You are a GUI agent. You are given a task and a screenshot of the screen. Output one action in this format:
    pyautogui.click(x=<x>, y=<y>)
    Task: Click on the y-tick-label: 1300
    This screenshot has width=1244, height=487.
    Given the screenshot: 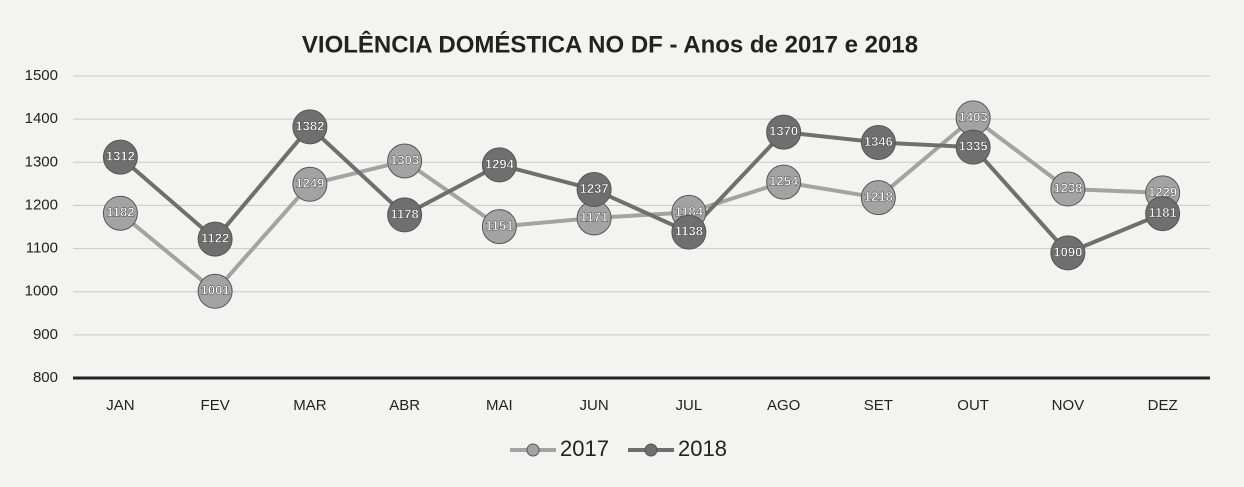 What is the action you would take?
    pyautogui.click(x=41, y=161)
    